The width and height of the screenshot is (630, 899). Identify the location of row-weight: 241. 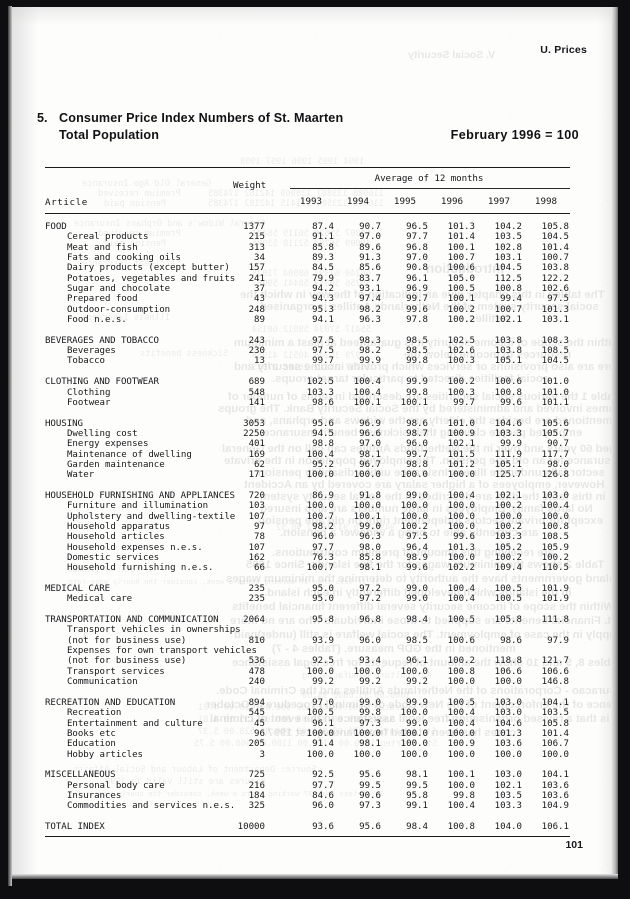
(256, 278).